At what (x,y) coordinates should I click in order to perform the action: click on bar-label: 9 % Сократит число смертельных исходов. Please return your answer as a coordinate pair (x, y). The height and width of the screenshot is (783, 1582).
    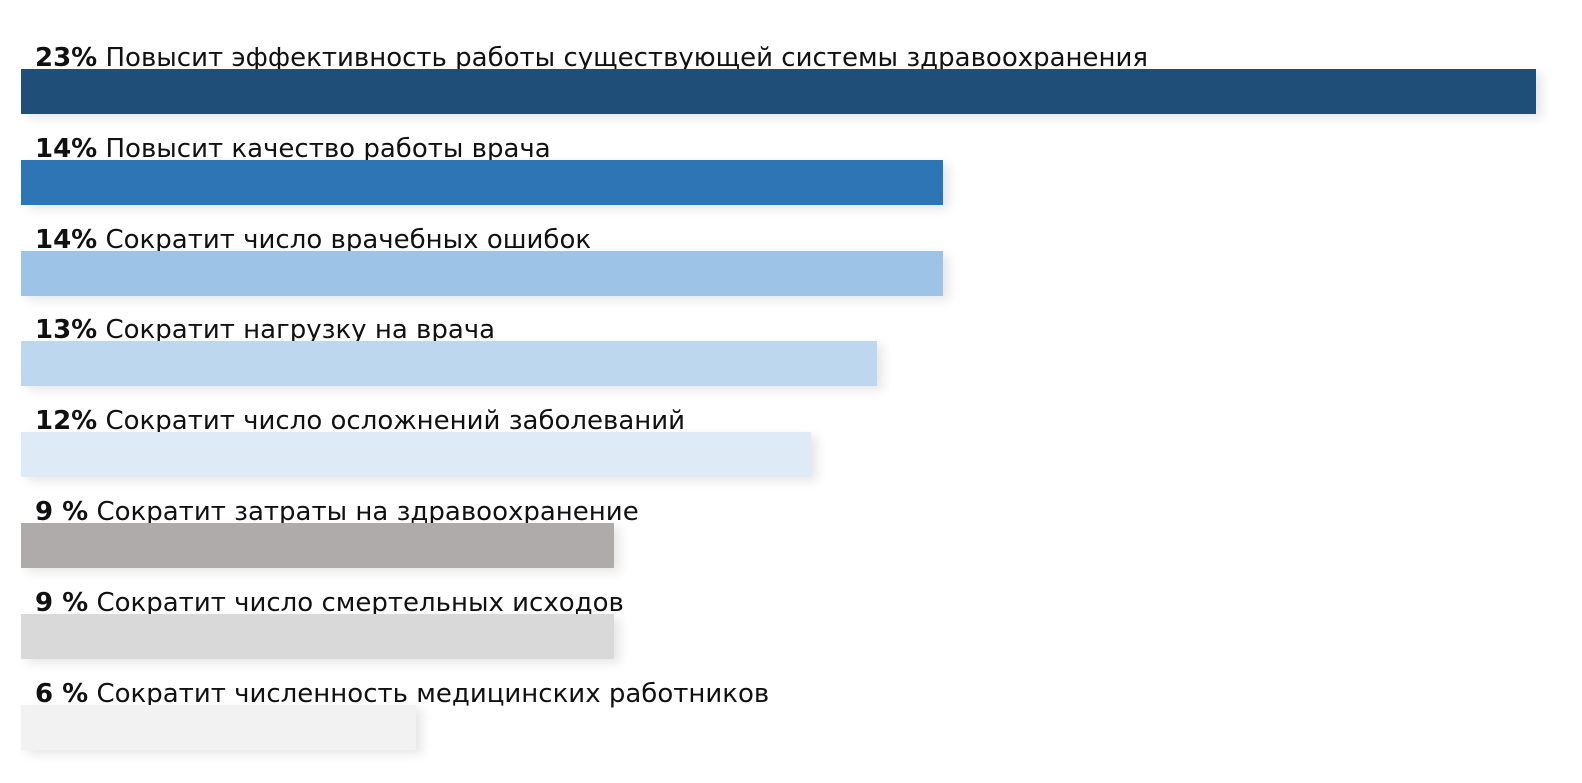
    Looking at the image, I should click on (329, 603).